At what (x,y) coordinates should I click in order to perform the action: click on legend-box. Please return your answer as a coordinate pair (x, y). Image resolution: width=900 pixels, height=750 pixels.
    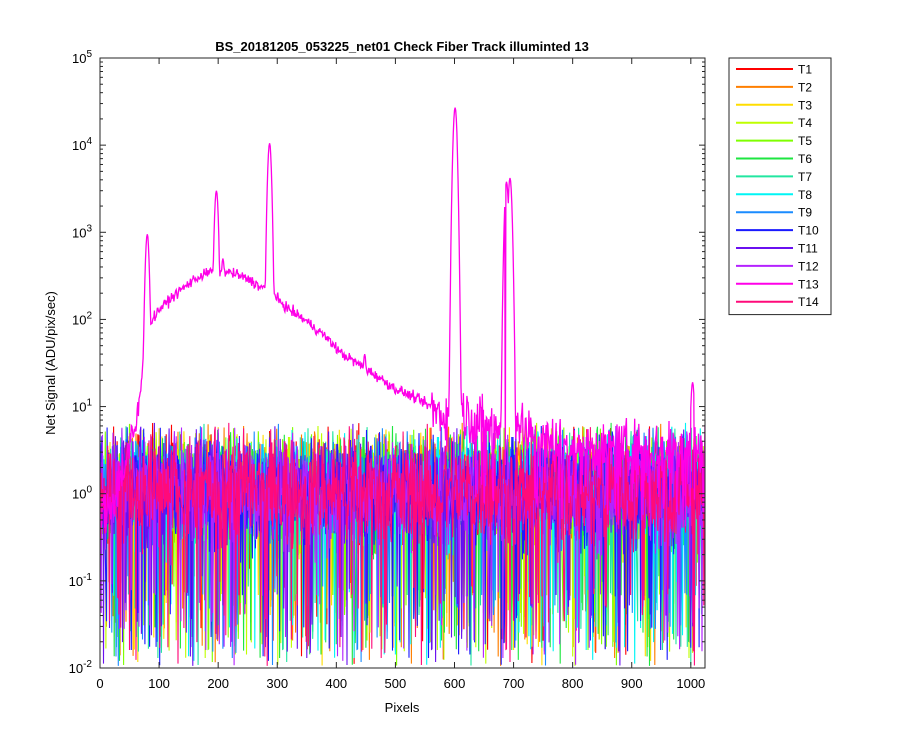
    Looking at the image, I should click on (780, 186).